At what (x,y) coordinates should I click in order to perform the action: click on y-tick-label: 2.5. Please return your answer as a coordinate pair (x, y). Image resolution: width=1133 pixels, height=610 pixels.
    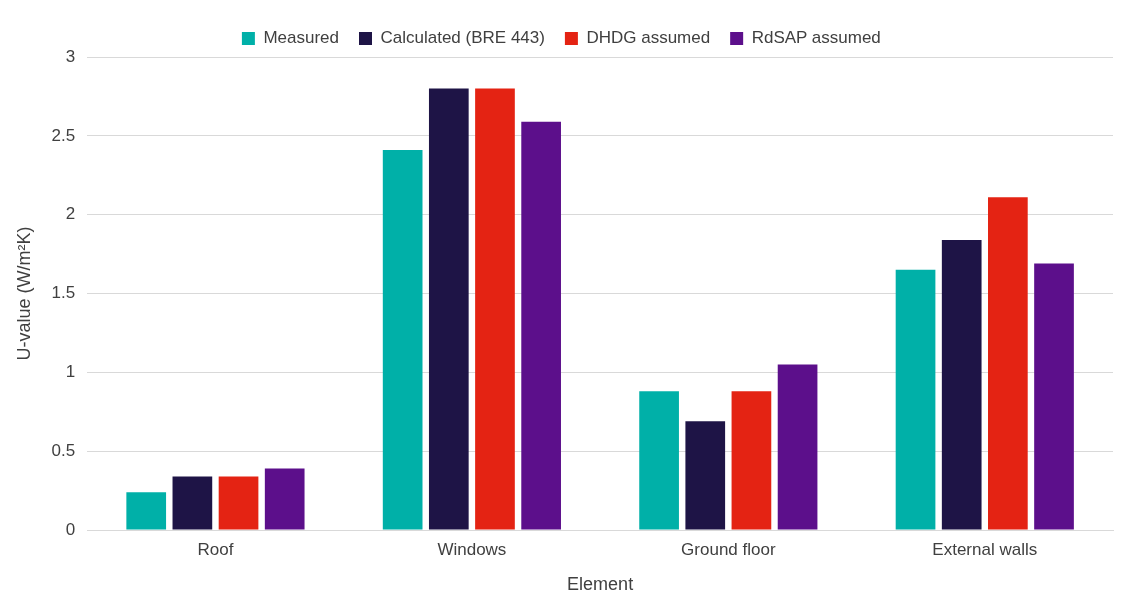
    Looking at the image, I should click on (63, 135).